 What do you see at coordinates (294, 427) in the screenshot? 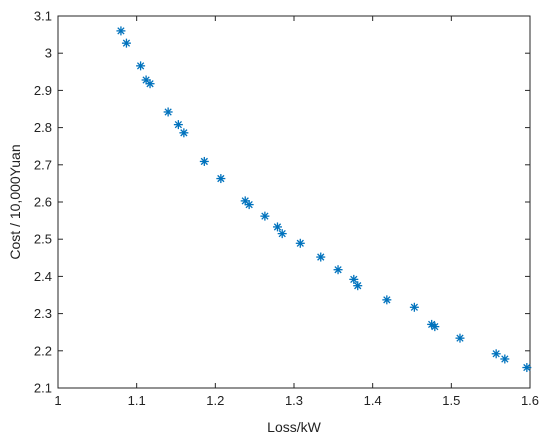
I see `x-axis-label: Loss/kW` at bounding box center [294, 427].